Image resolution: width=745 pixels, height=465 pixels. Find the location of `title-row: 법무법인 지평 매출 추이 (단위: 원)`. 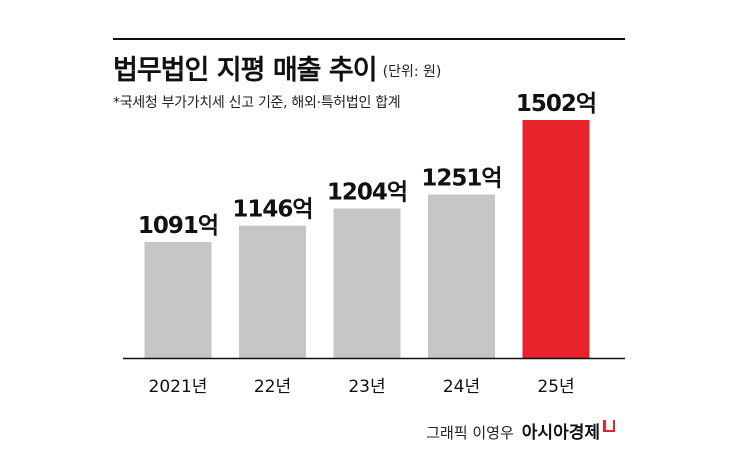

title-row: 법무법인 지평 매출 추이 (단위: 원) is located at coordinates (277, 67).